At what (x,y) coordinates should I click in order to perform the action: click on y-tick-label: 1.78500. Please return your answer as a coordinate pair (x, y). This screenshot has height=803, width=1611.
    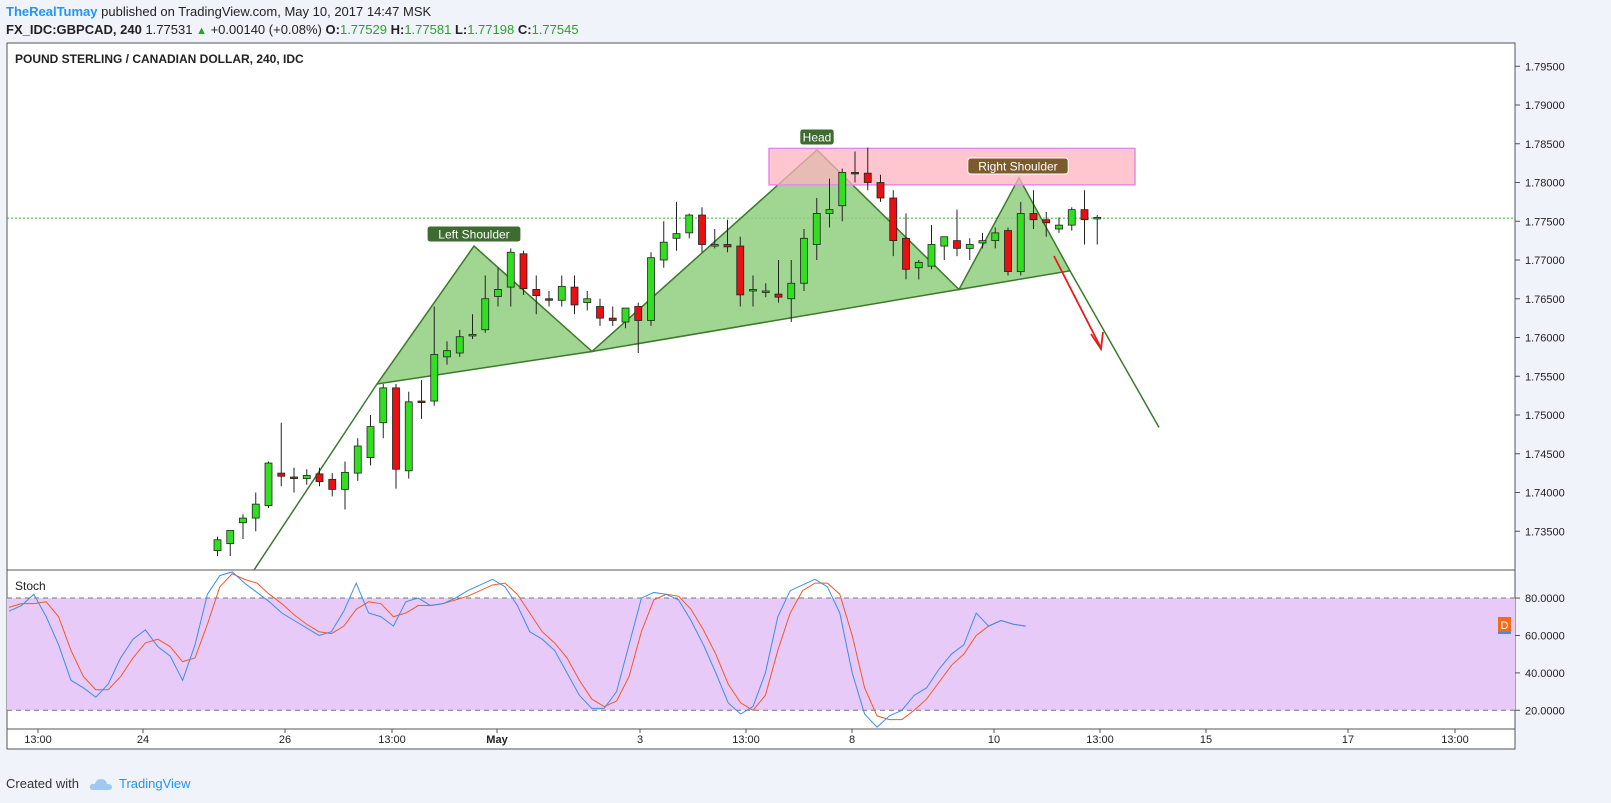
    Looking at the image, I should click on (1545, 145).